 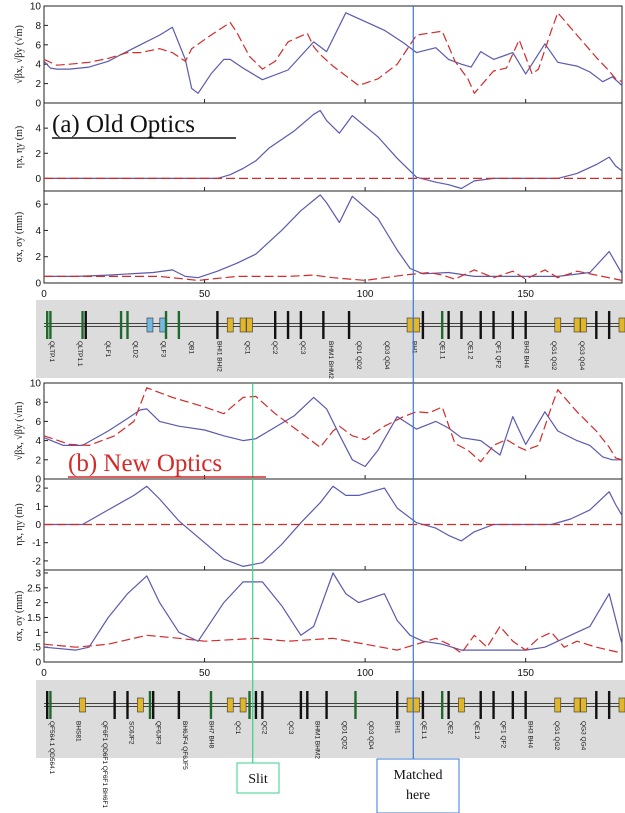 What do you see at coordinates (556, 736) in the screenshot?
I see `lattice-element-label: QG1 QG2` at bounding box center [556, 736].